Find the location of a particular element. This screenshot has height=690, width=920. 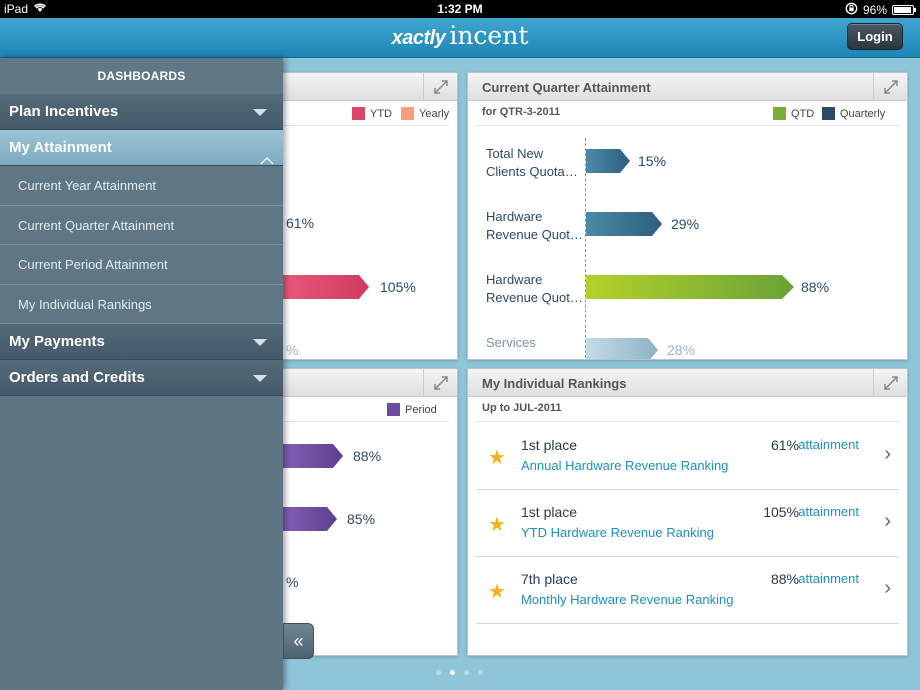

legend-quarterly: Quarterly is located at coordinates (853, 113).